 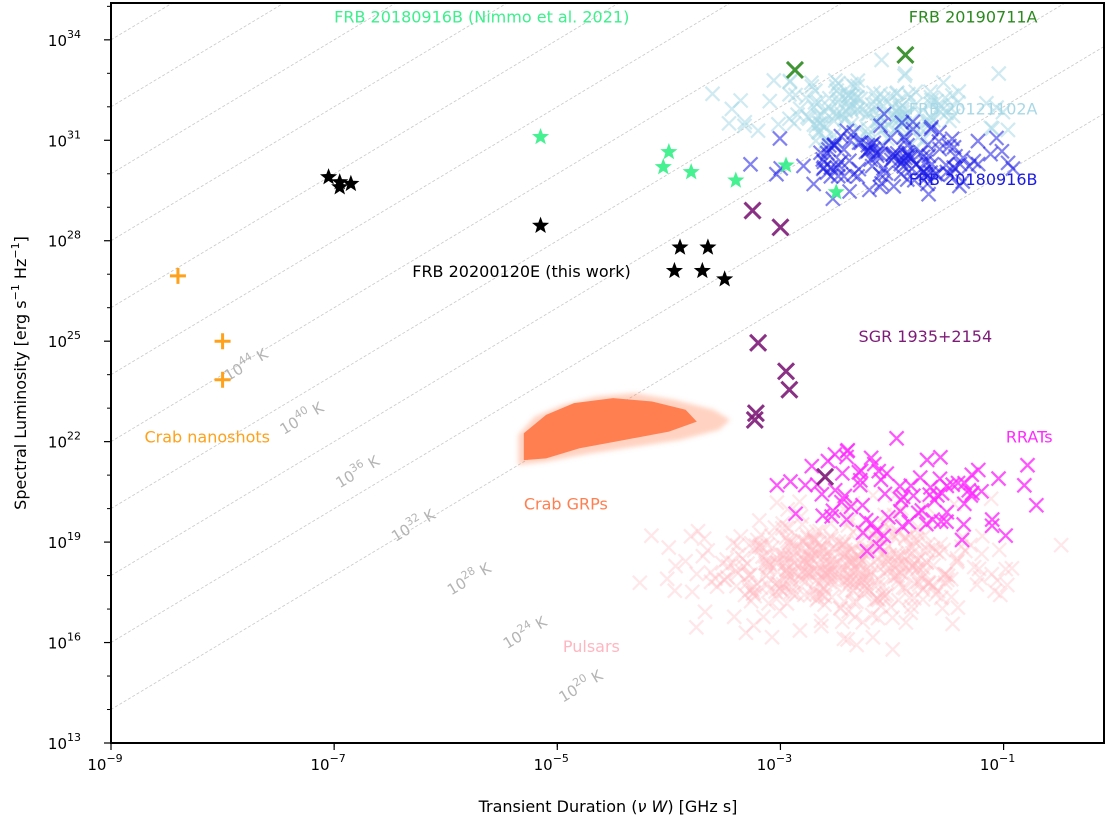 What do you see at coordinates (19, 373) in the screenshot?
I see `y-axis-title: Spectral Luminosity [erg s−1 Hz−1]` at bounding box center [19, 373].